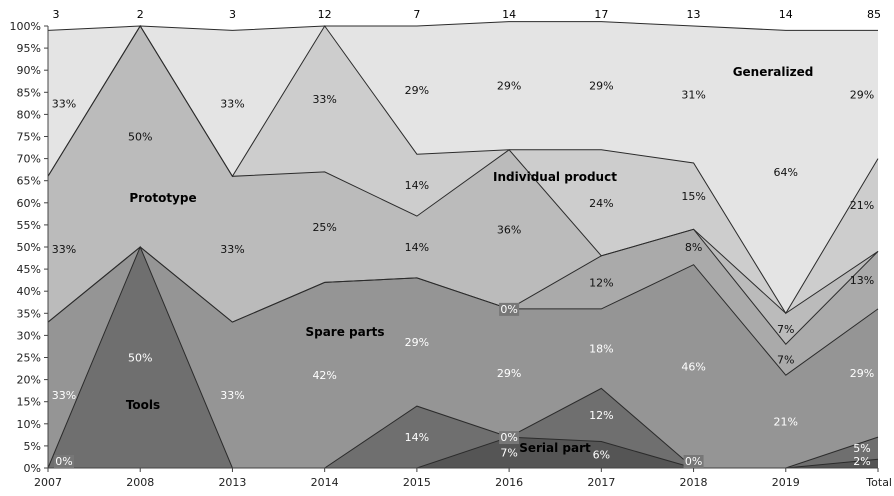 The width and height of the screenshot is (894, 496). What do you see at coordinates (29, 358) in the screenshot?
I see `y-tick-label: 25%` at bounding box center [29, 358].